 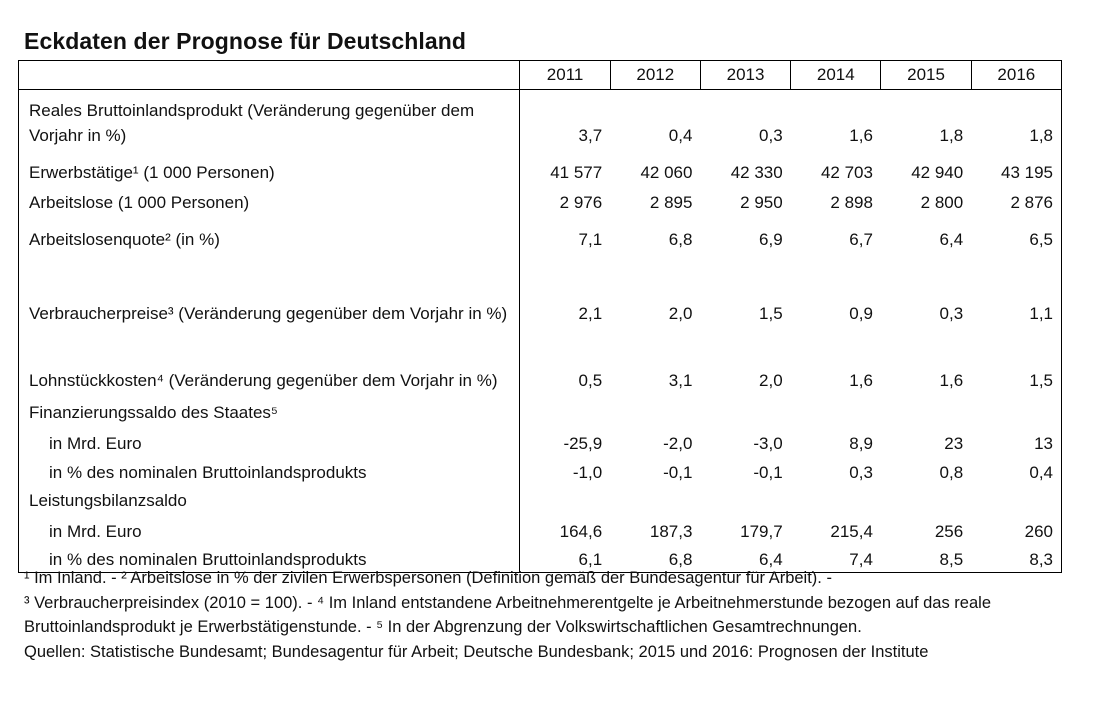 I want to click on cell-value: 215,4, so click(x=851, y=531).